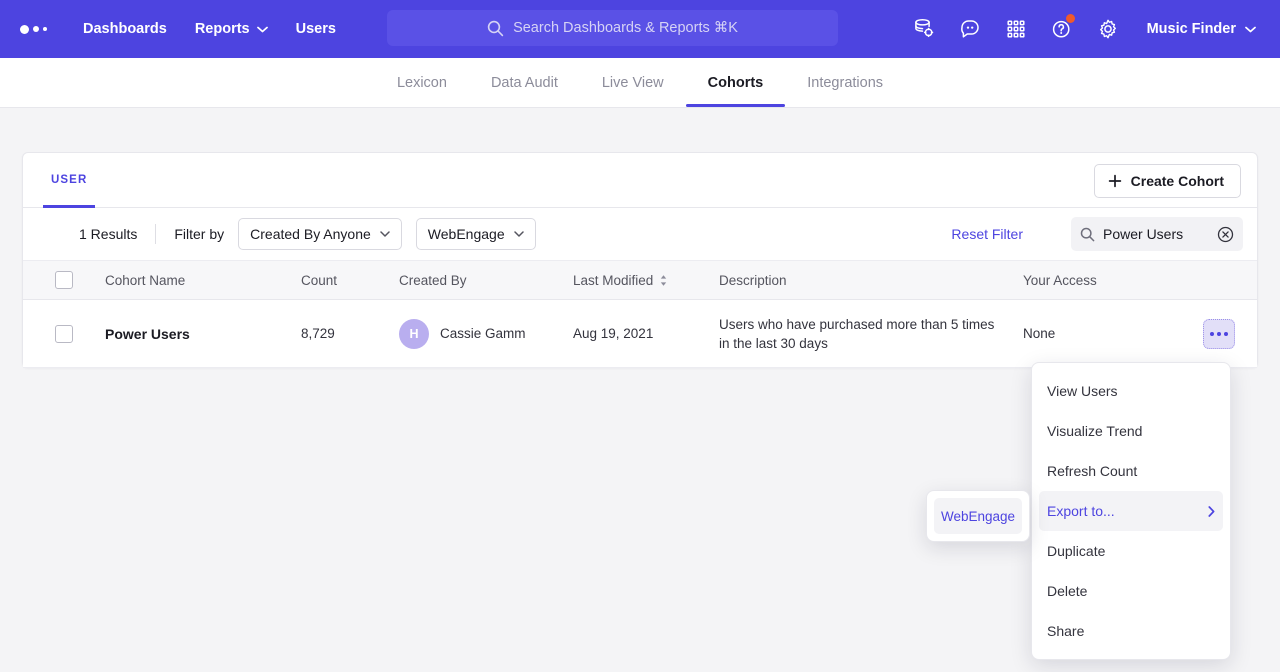 This screenshot has height=672, width=1280. What do you see at coordinates (1066, 631) in the screenshot?
I see `context-menu-label: Share` at bounding box center [1066, 631].